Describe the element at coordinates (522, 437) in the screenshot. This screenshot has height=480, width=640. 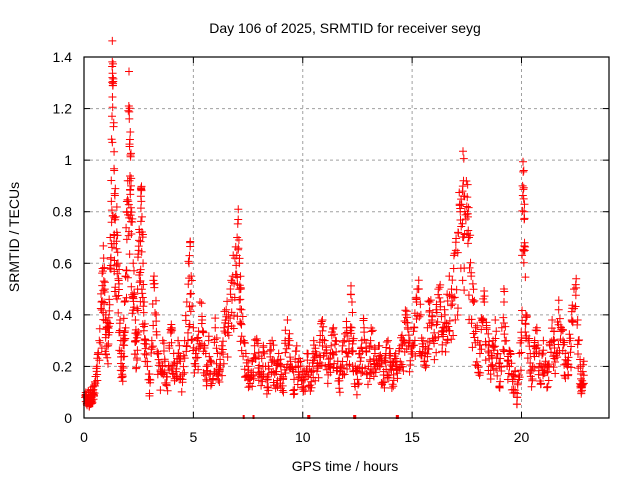
I see `x-tick-label: 20` at that location.